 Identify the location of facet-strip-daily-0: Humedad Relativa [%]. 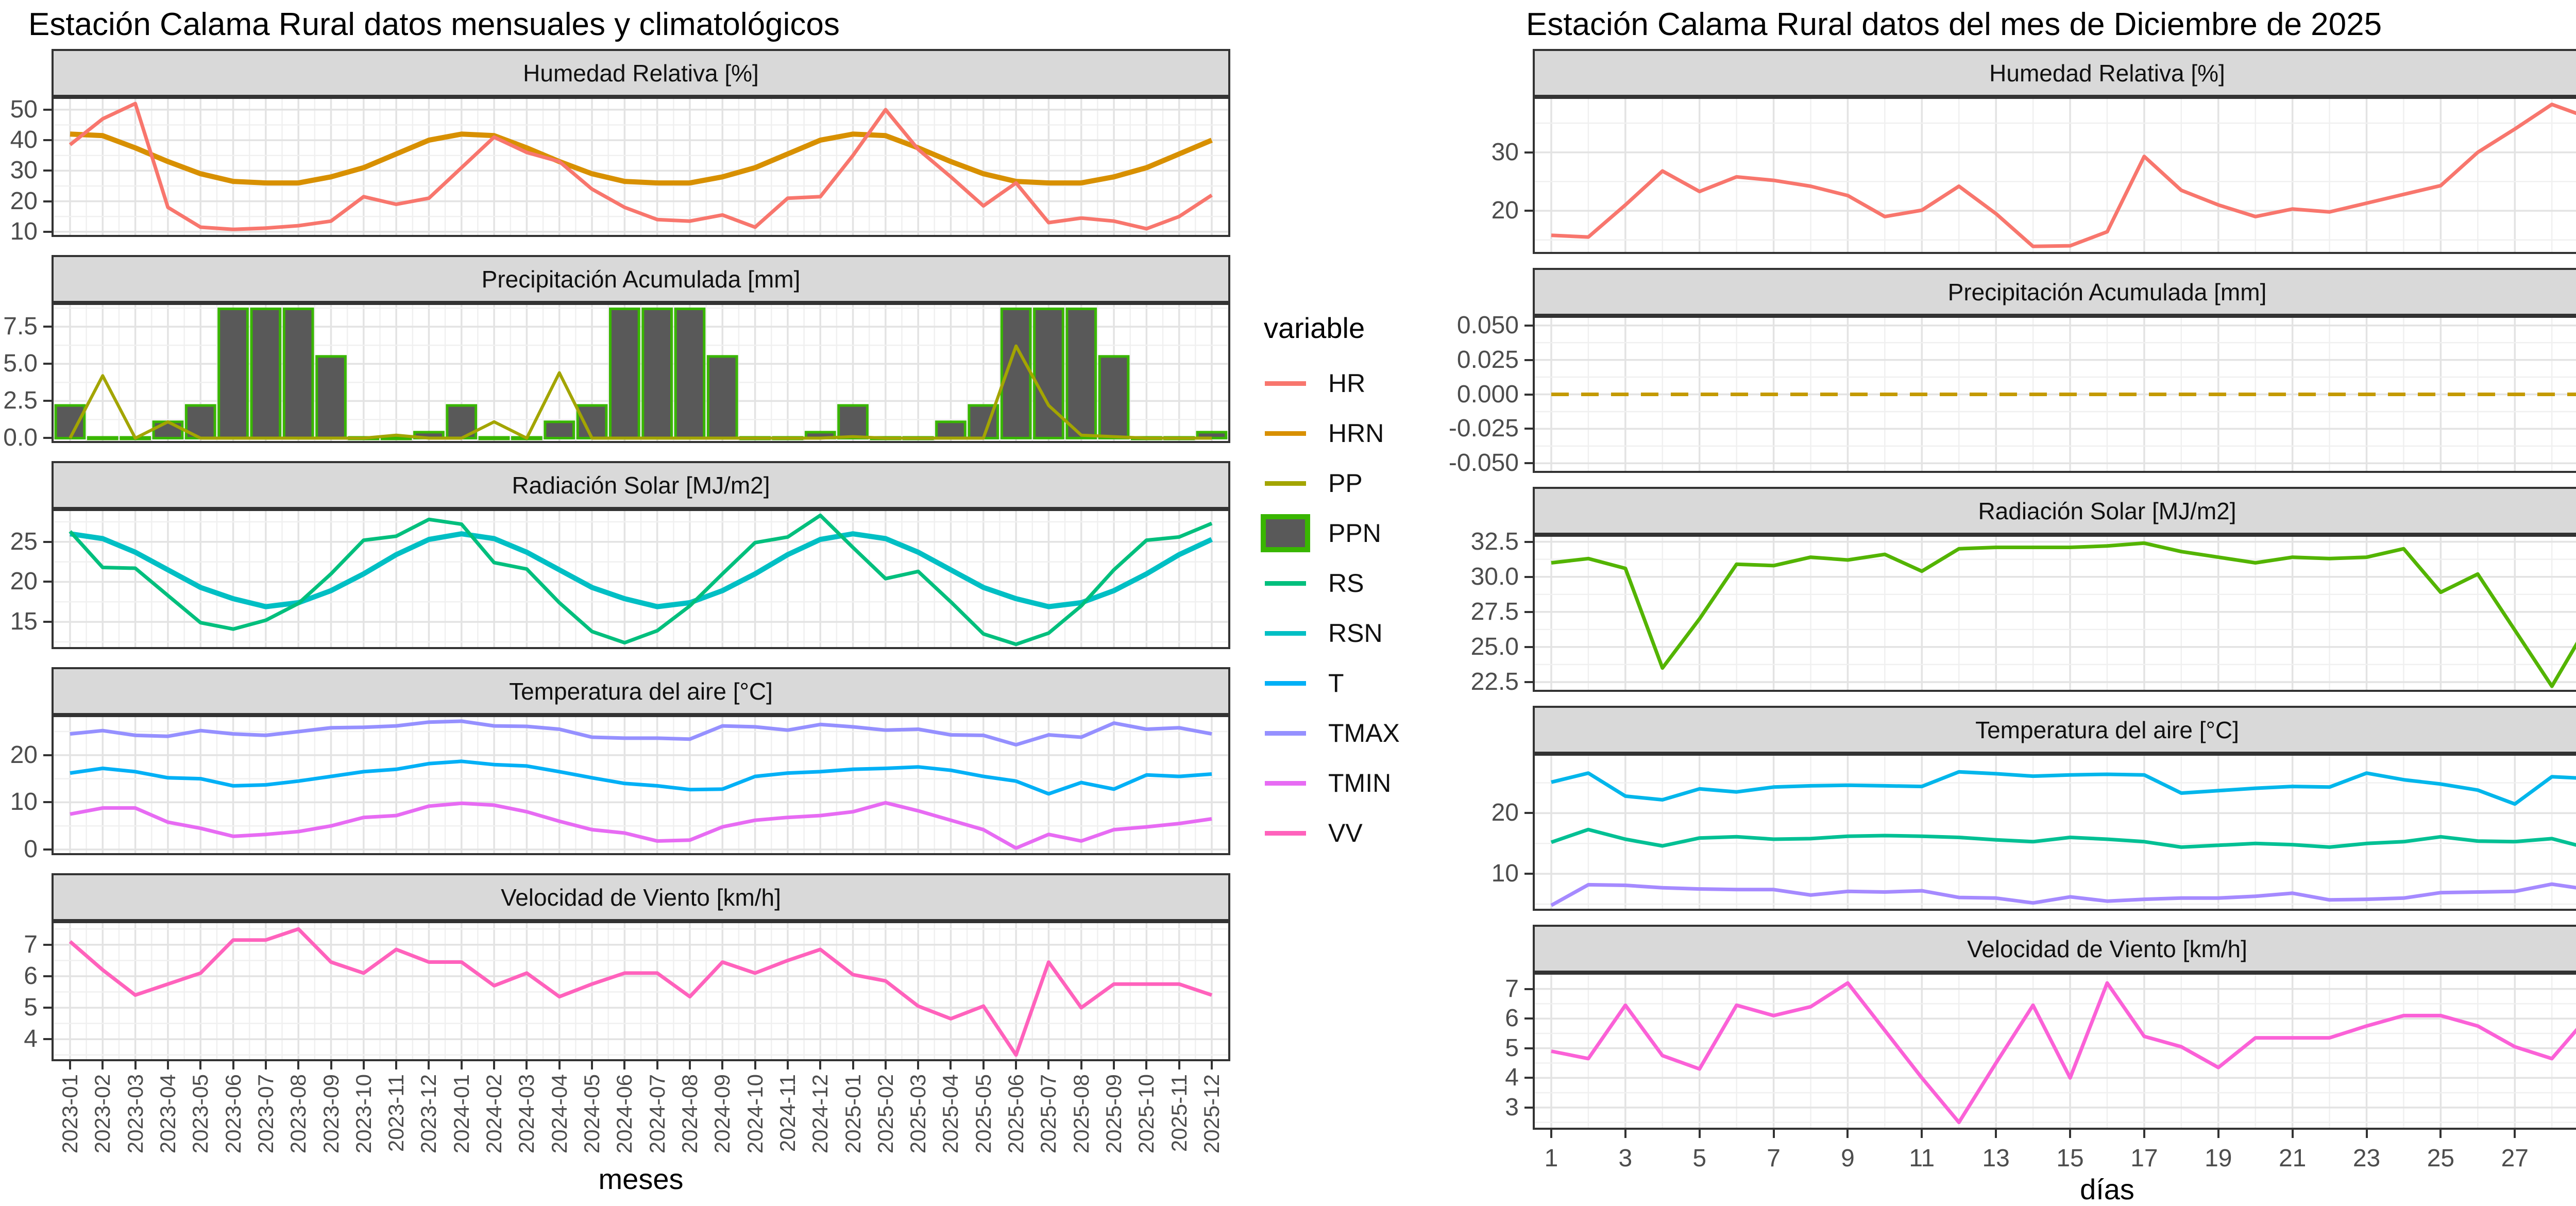
(2054, 73).